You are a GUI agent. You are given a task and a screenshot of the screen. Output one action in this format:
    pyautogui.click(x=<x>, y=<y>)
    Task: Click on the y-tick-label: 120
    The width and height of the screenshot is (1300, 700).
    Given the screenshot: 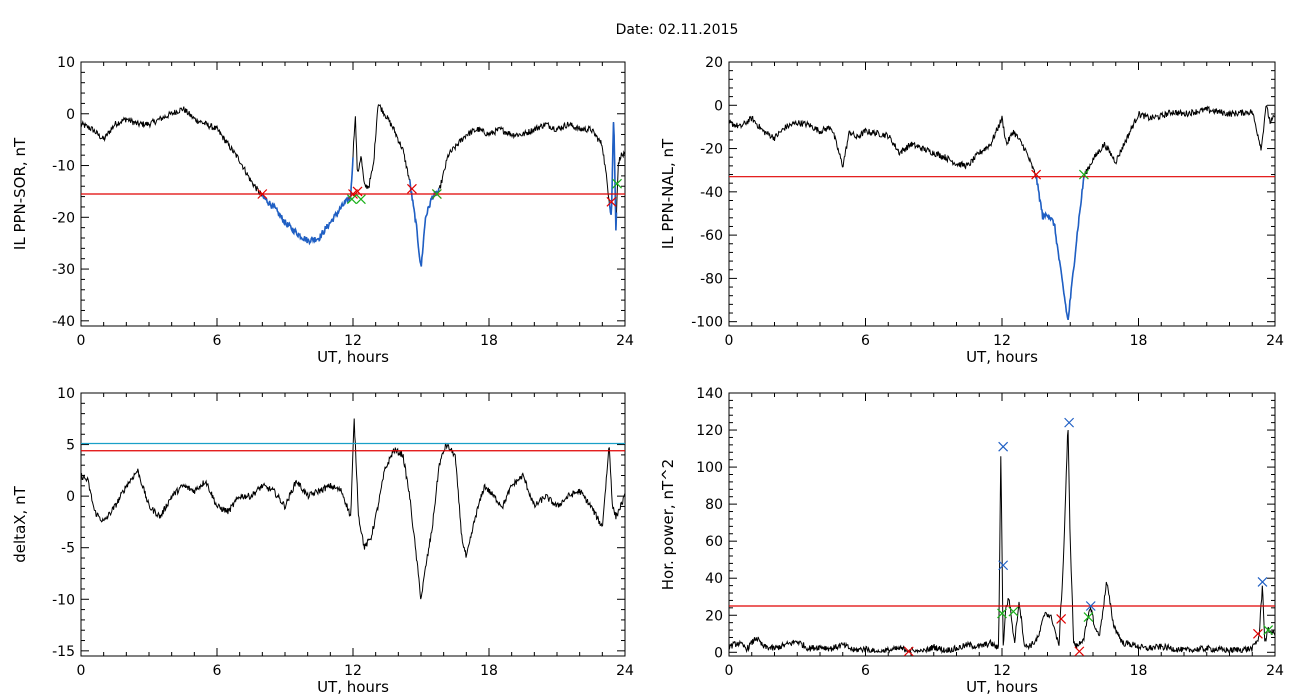 What is the action you would take?
    pyautogui.click(x=709, y=431)
    